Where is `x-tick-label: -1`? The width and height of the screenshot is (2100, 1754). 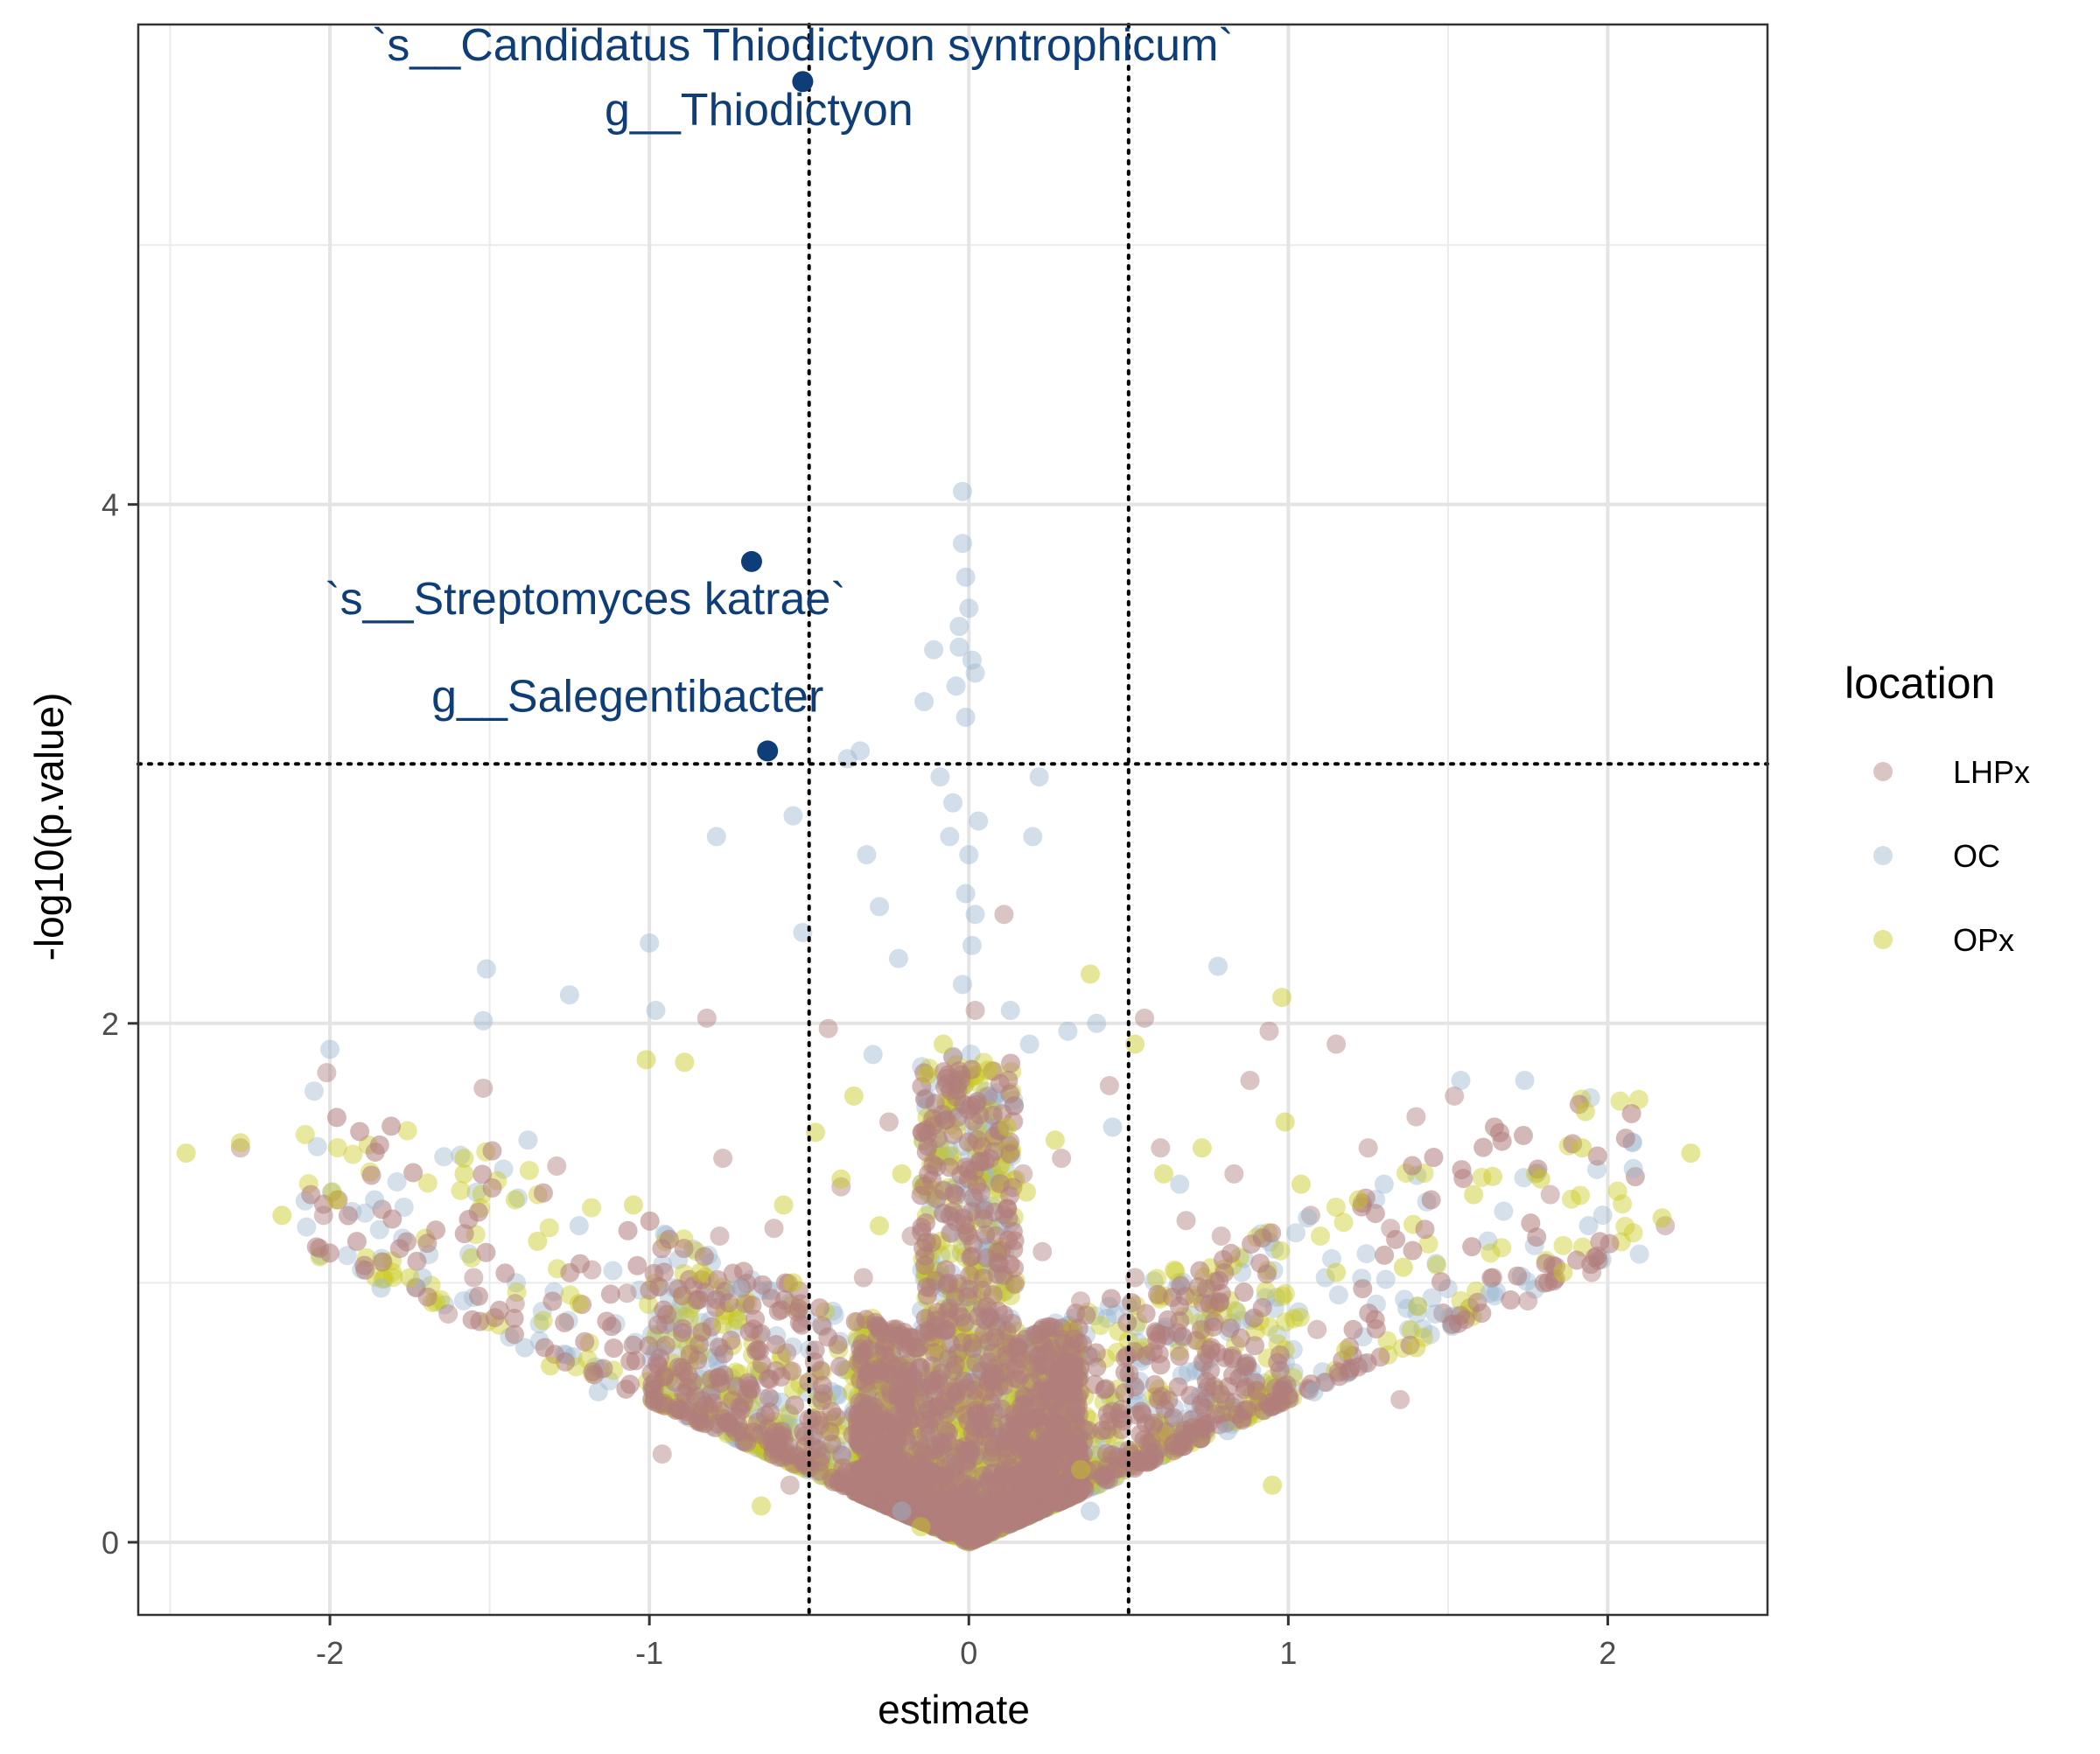
x-tick-label: -1 is located at coordinates (649, 1653).